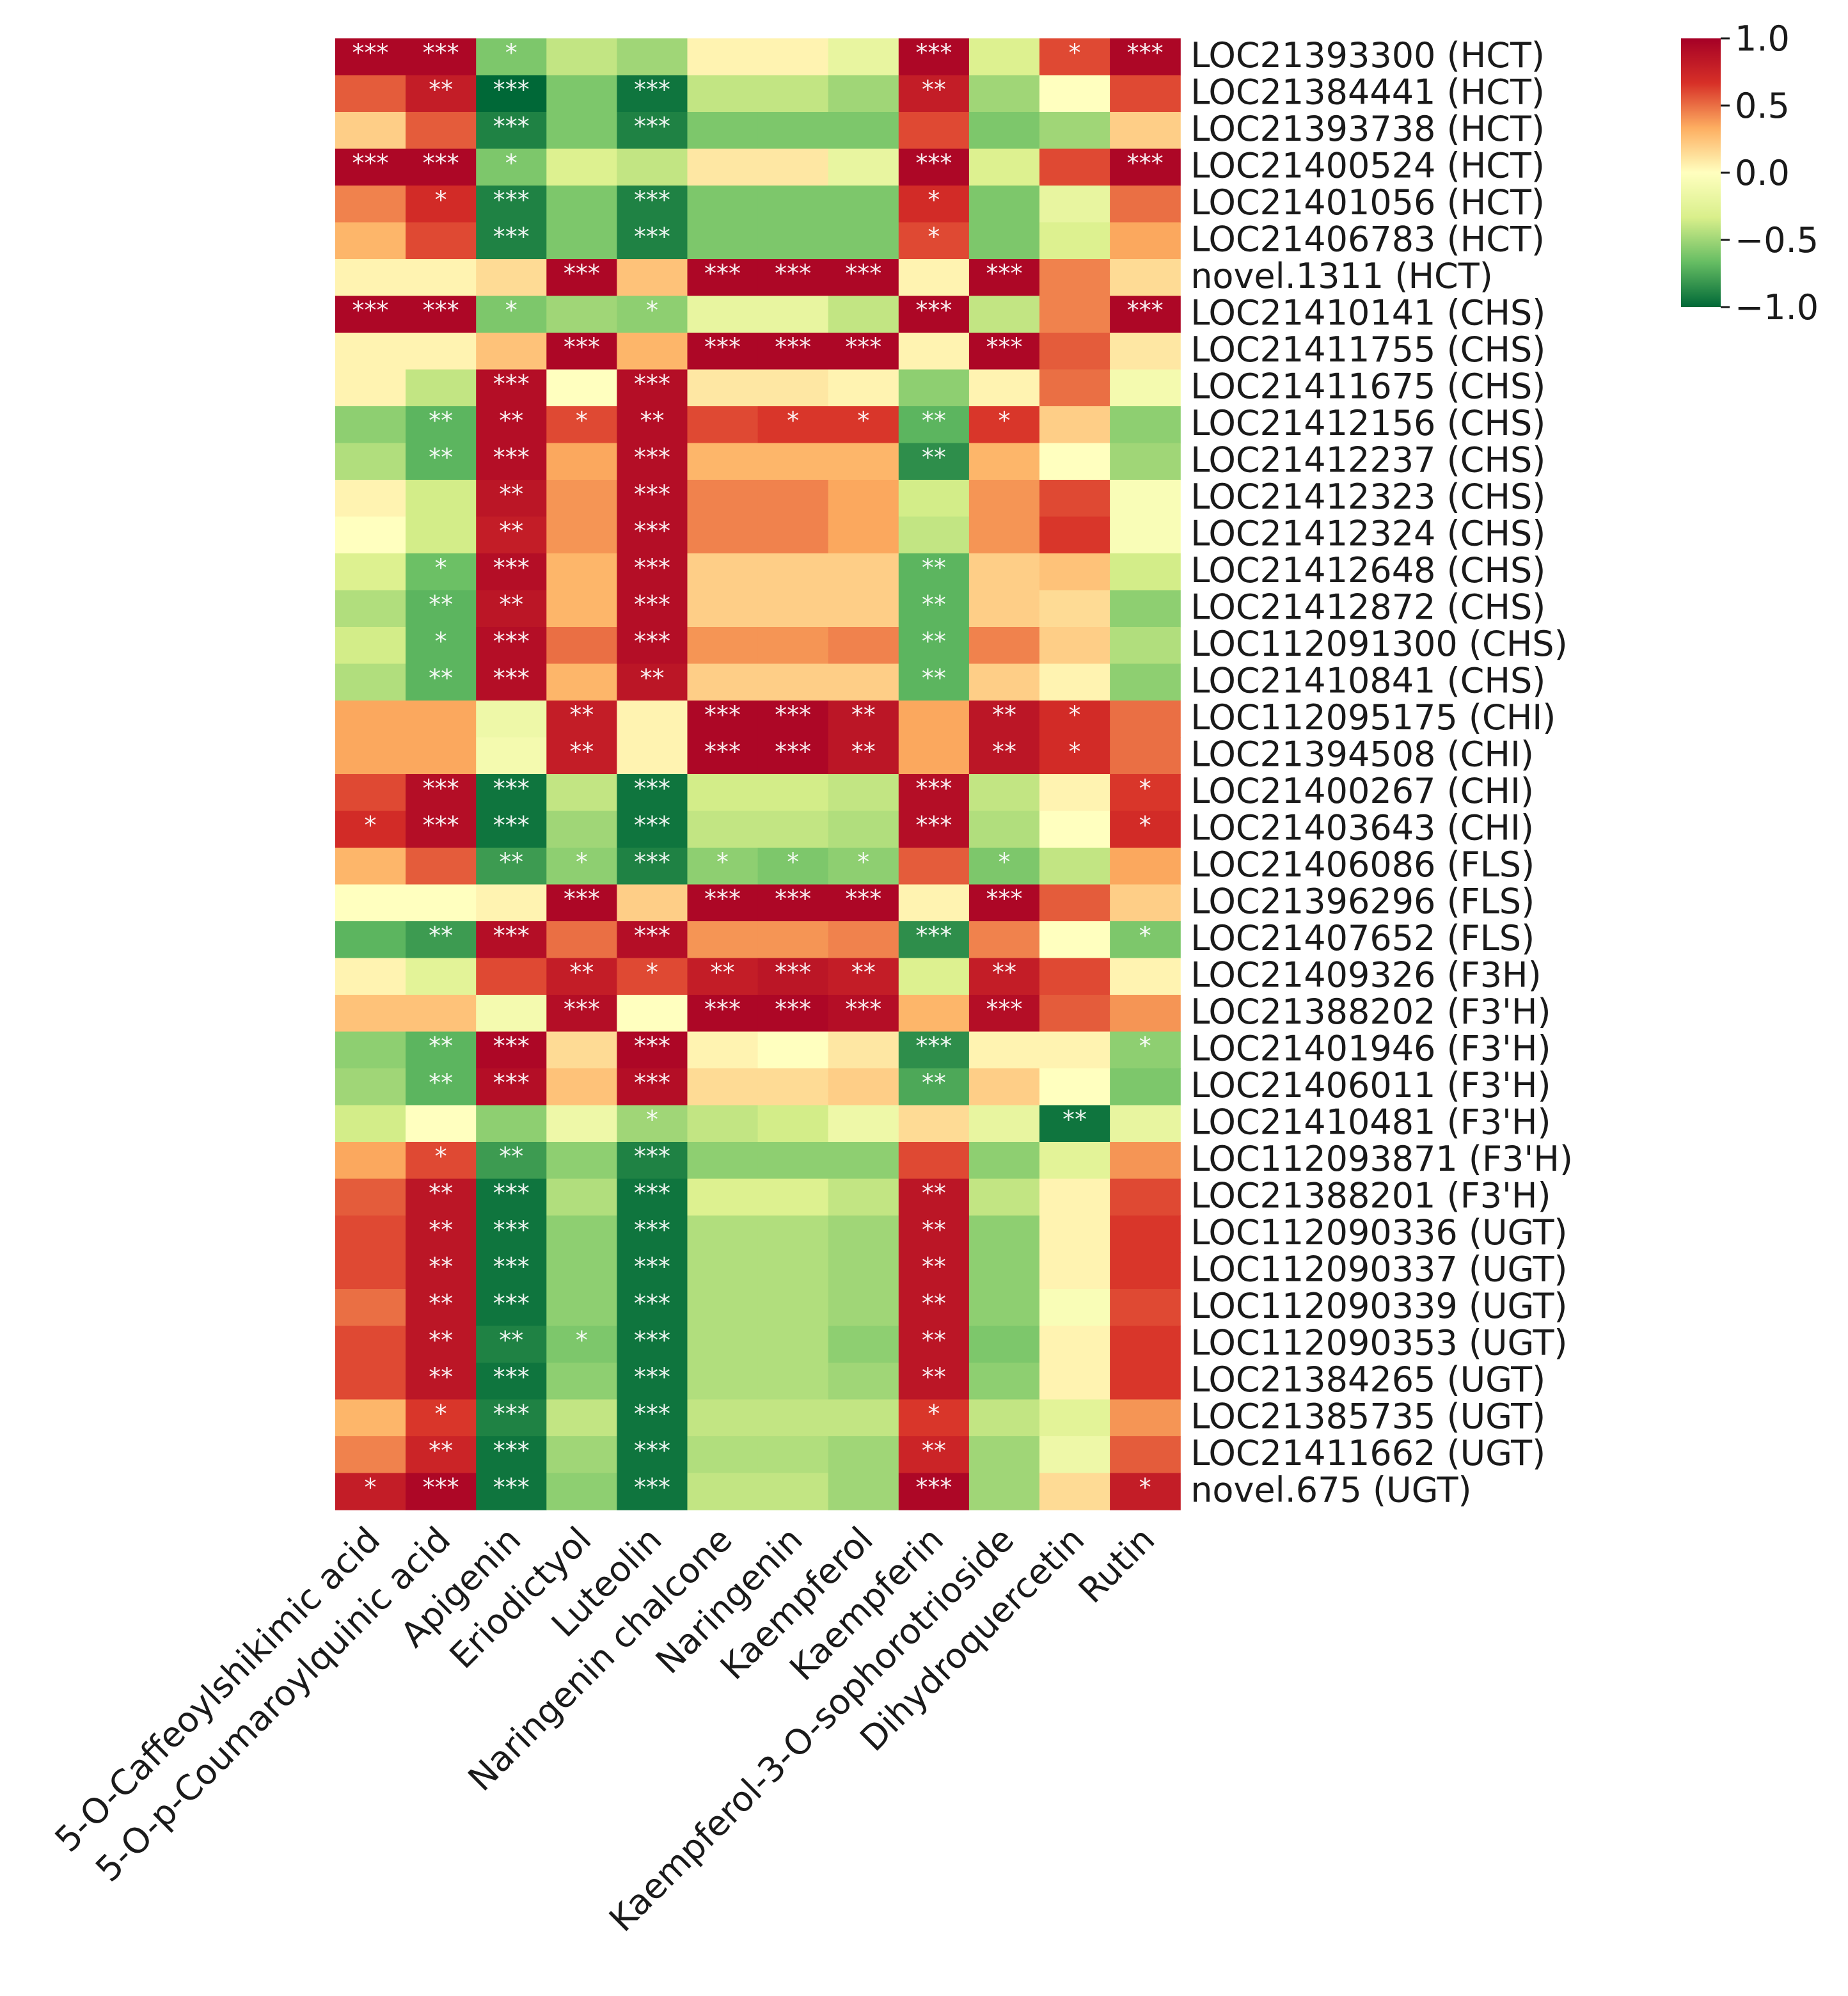 The image size is (1848, 1996). What do you see at coordinates (1367, 386) in the screenshot?
I see `row-label: LOC21411675 (CHS)` at bounding box center [1367, 386].